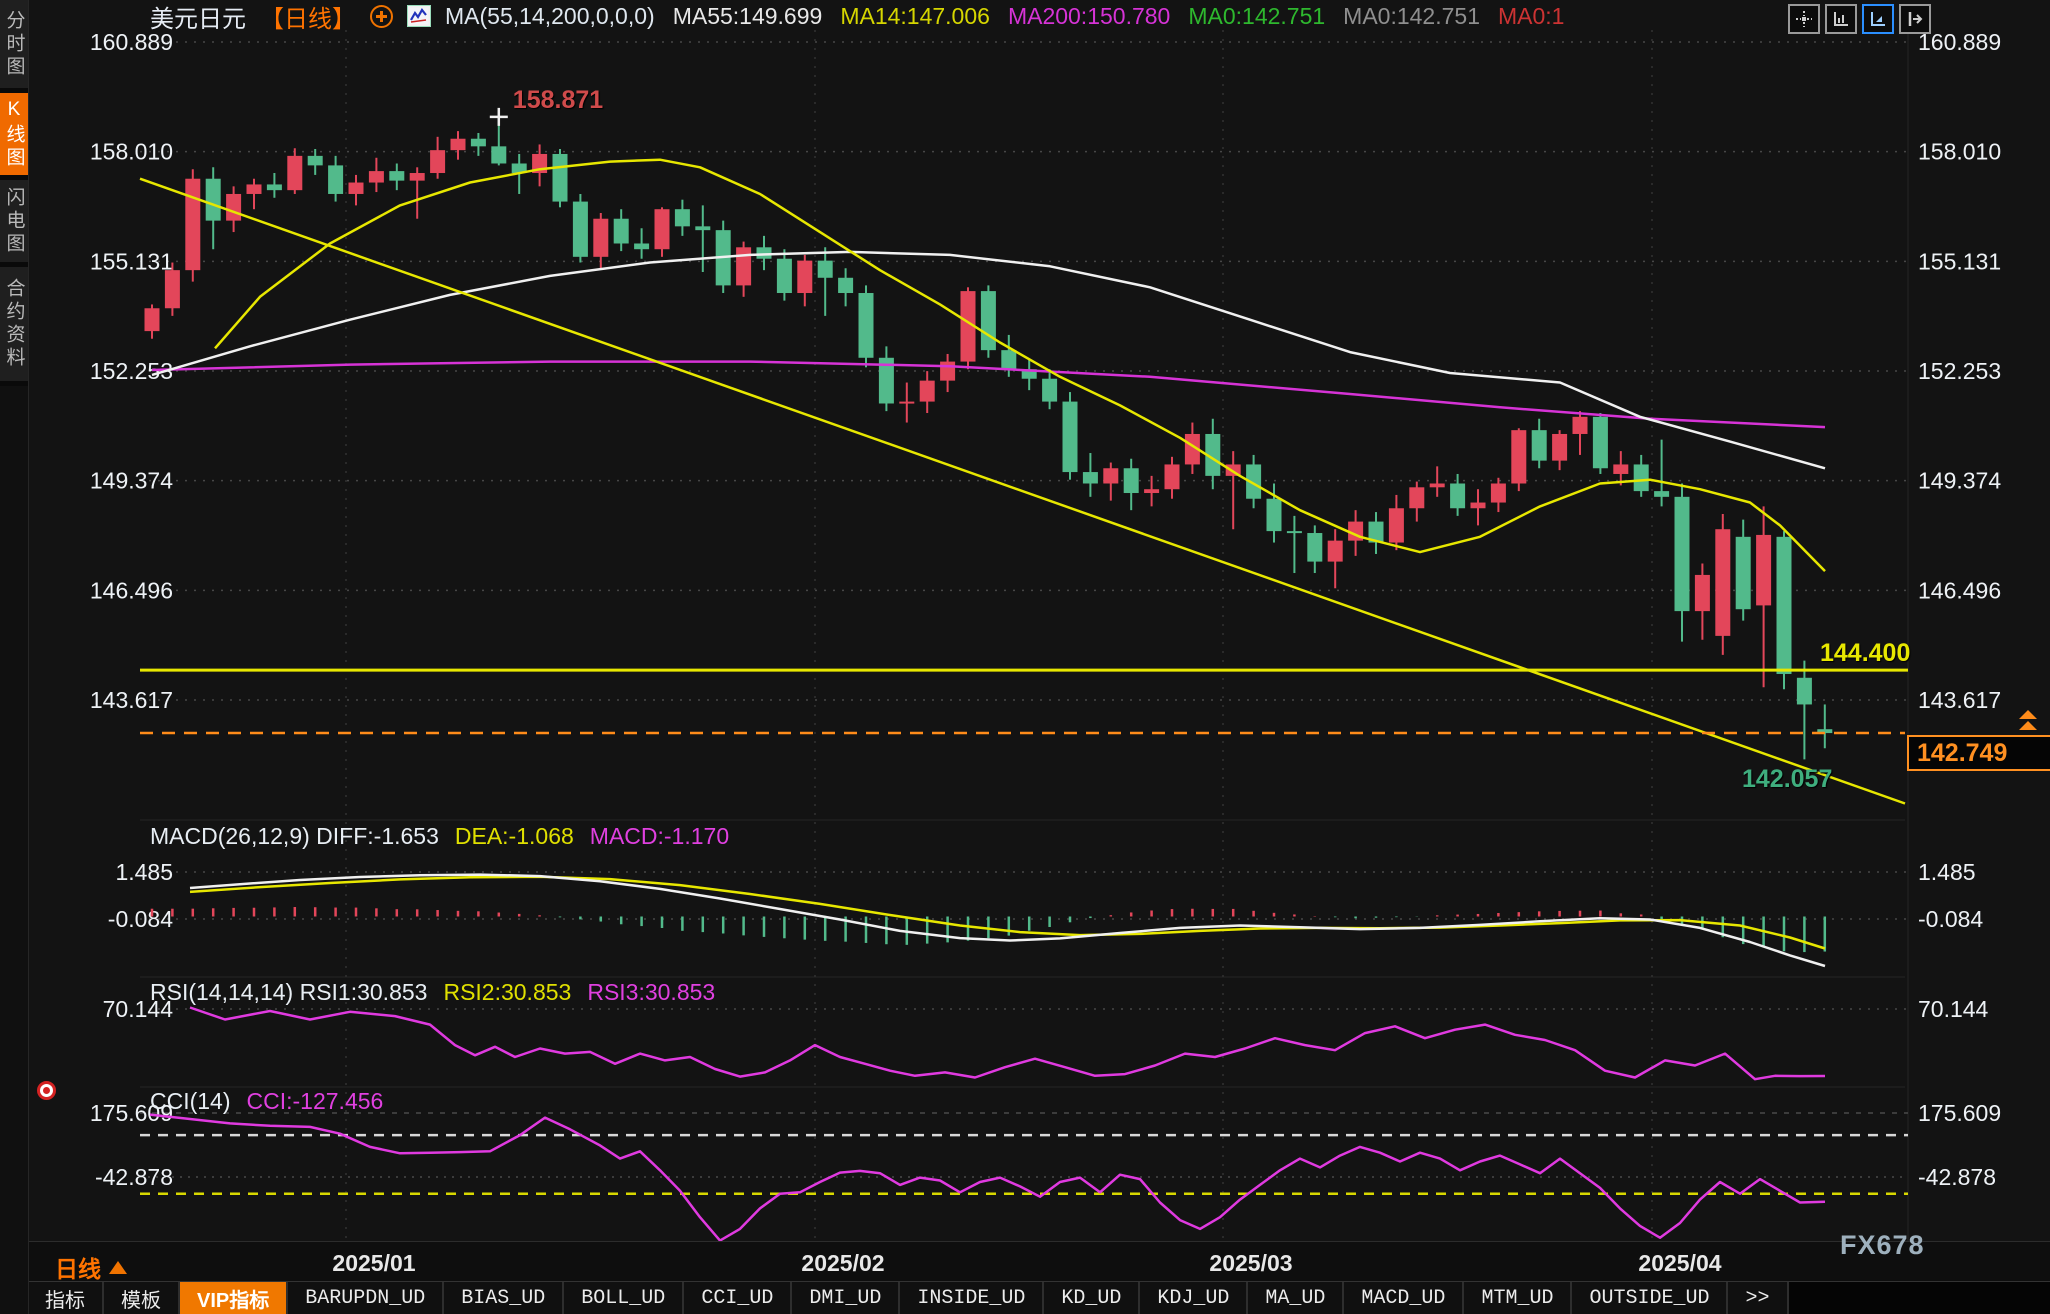  What do you see at coordinates (66, 1298) in the screenshot?
I see `bottom-tab--: 指标` at bounding box center [66, 1298].